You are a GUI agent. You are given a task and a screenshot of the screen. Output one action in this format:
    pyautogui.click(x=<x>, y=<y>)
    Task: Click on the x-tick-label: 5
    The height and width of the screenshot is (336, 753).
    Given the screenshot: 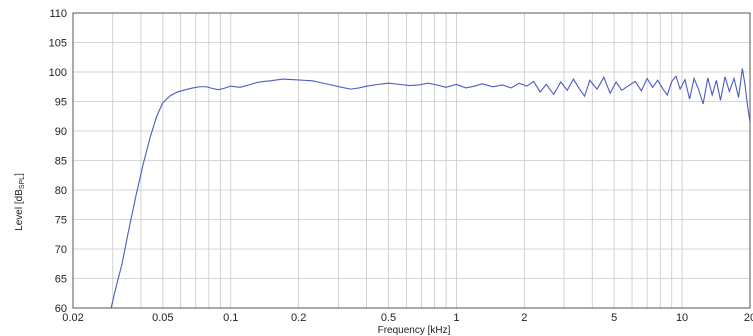 What is the action you would take?
    pyautogui.click(x=614, y=318)
    